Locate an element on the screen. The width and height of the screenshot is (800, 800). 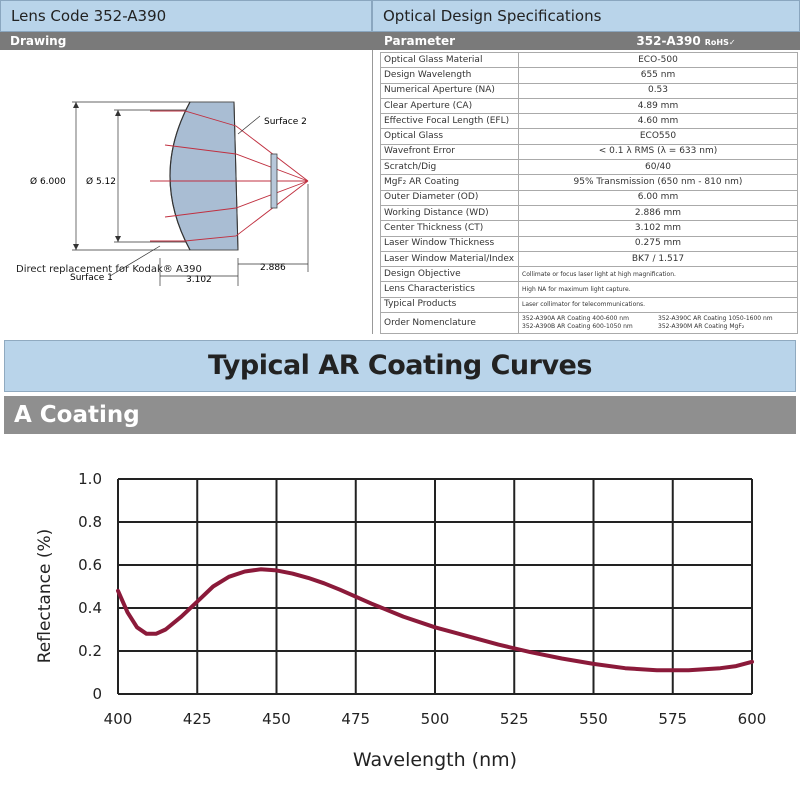
spec-row: Center Thickness (CT) 3.102 mm is located at coordinates (589, 228).